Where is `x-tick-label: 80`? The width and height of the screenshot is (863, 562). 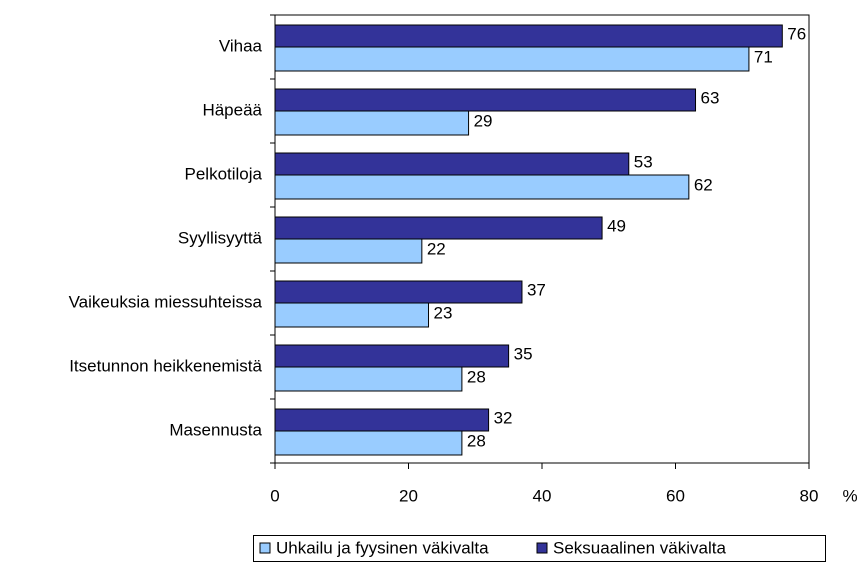
x-tick-label: 80 is located at coordinates (809, 495).